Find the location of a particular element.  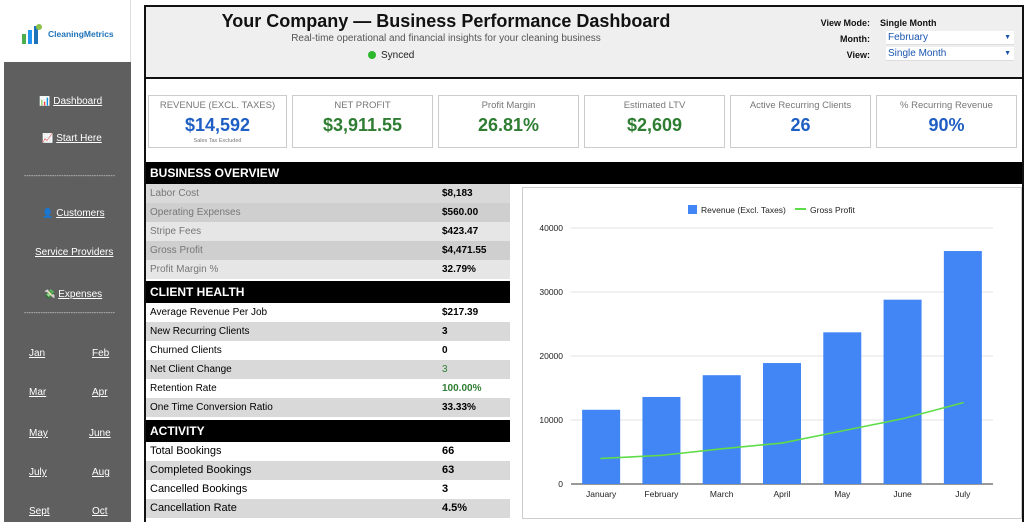

month-link-jan: Jan is located at coordinates (37, 353).